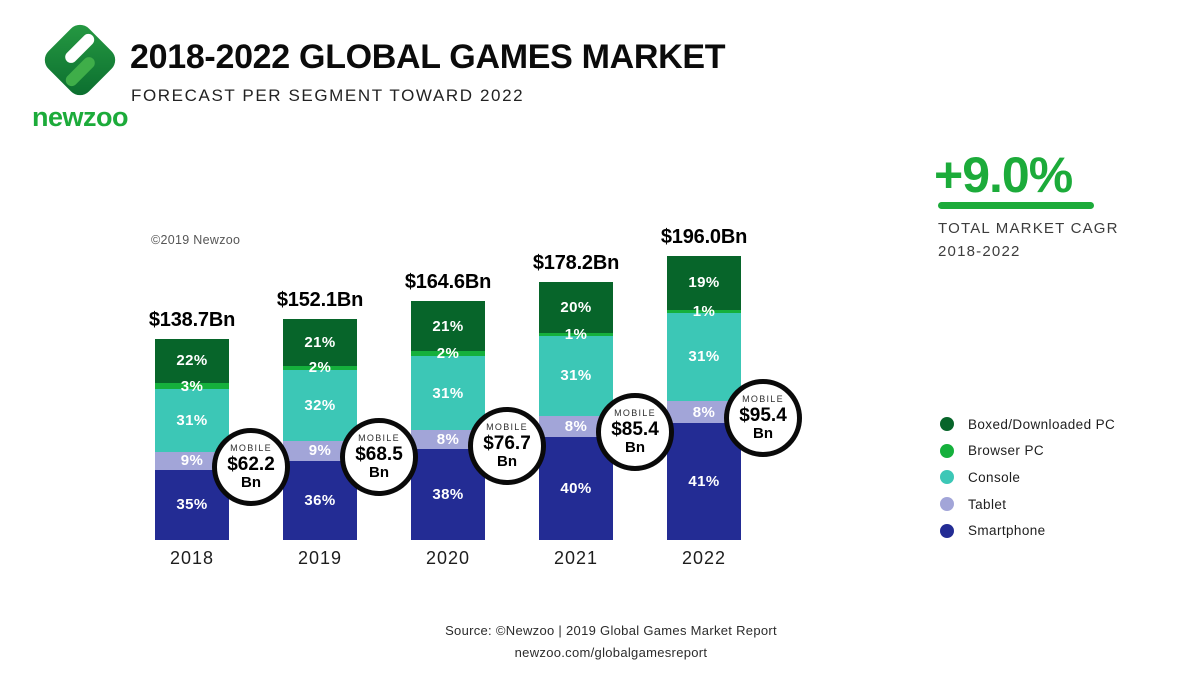  I want to click on bar-total-label-2022: $196.0Bn, so click(704, 236).